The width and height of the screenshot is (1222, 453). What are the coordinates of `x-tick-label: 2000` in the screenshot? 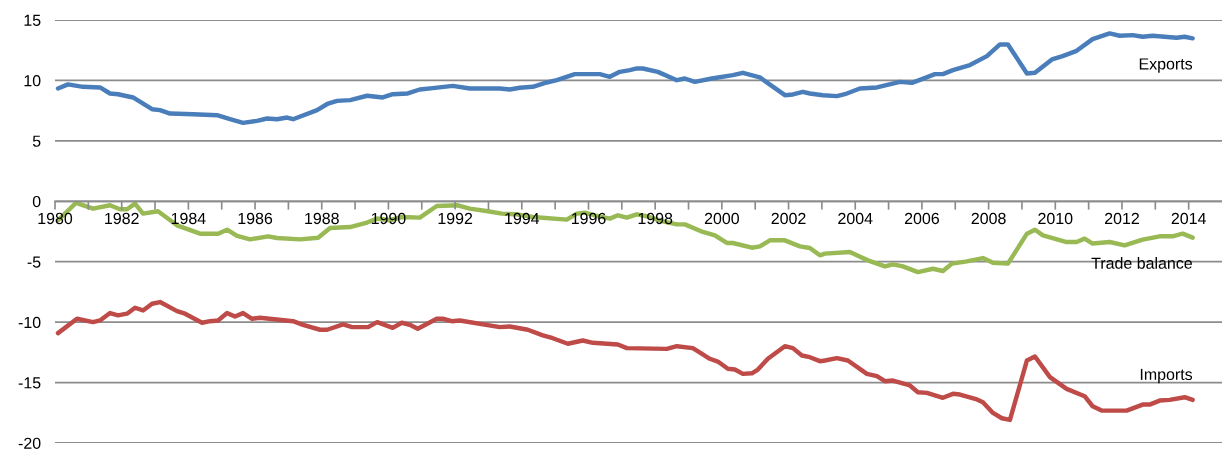 It's located at (721, 218).